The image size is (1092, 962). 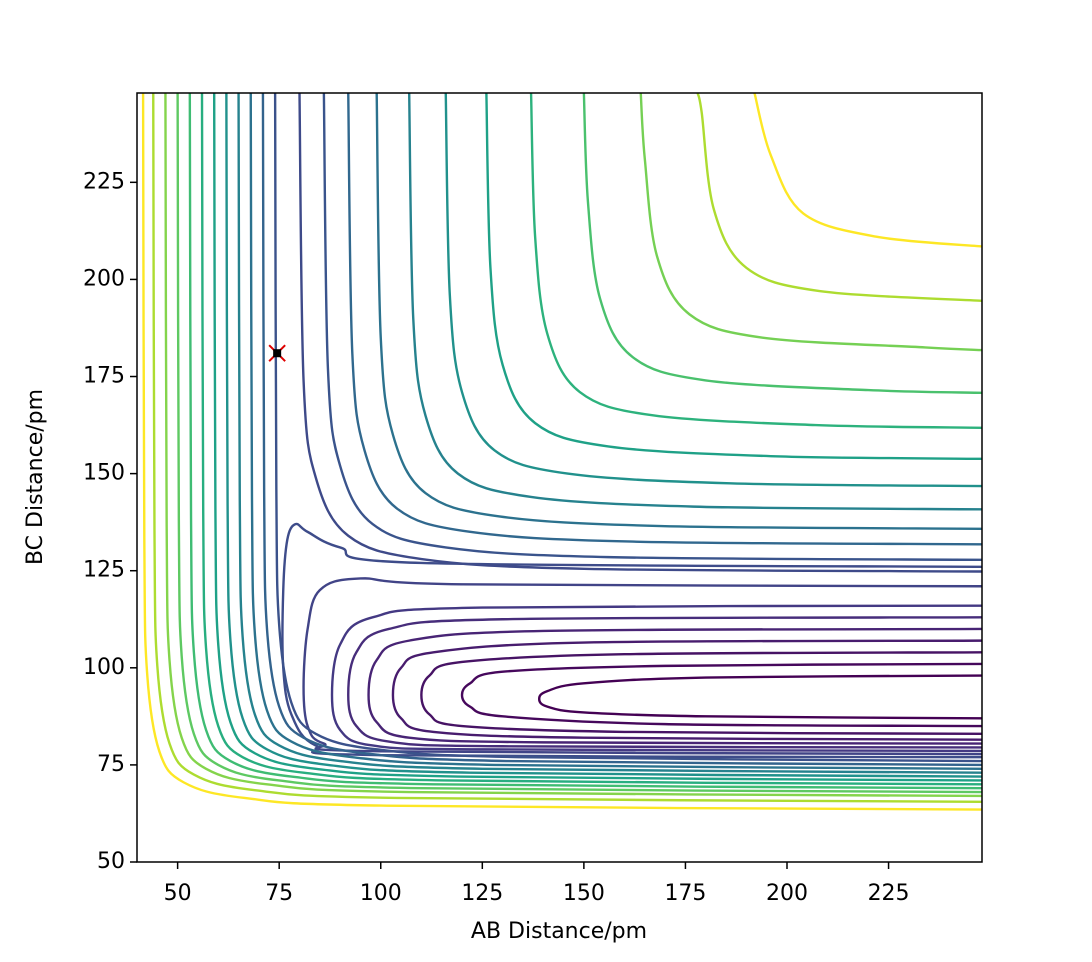 What do you see at coordinates (178, 893) in the screenshot?
I see `x-tick-label: 50` at bounding box center [178, 893].